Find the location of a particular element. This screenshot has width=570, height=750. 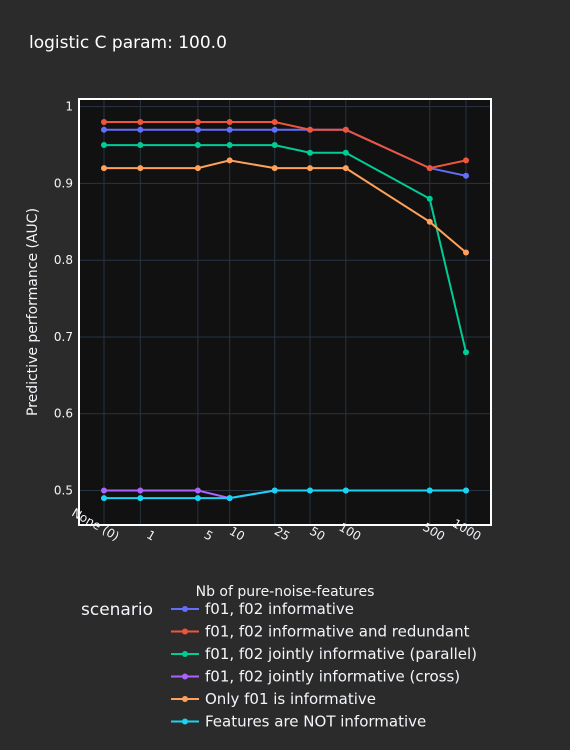

x-tick-label: 25 is located at coordinates (282, 534).